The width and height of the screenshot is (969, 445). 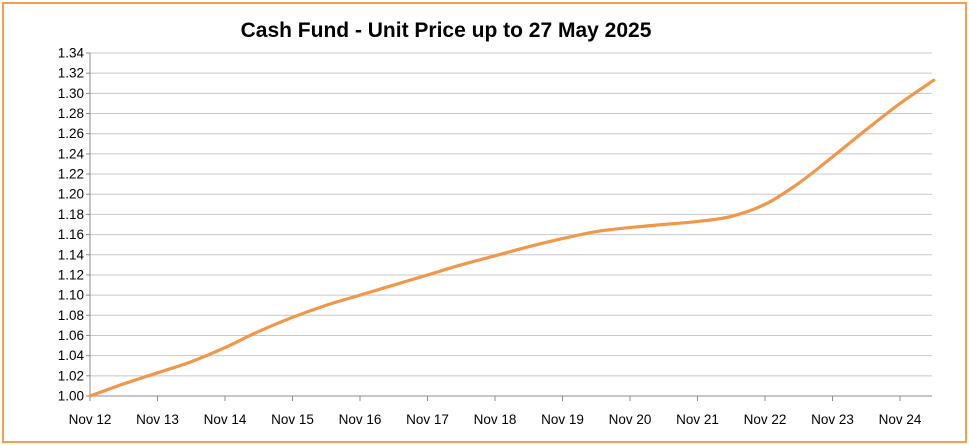 I want to click on y-tick-label: 1.32, so click(x=71, y=73).